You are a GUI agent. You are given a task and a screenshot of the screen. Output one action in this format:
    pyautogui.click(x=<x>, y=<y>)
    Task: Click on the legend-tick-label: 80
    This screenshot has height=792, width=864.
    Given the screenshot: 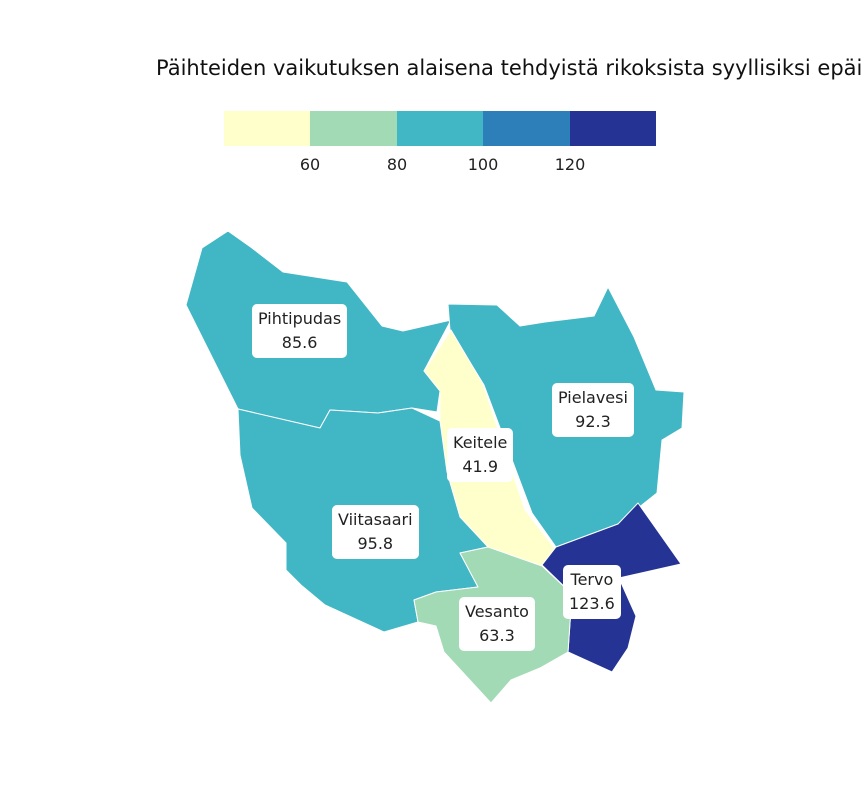 What is the action you would take?
    pyautogui.click(x=397, y=164)
    